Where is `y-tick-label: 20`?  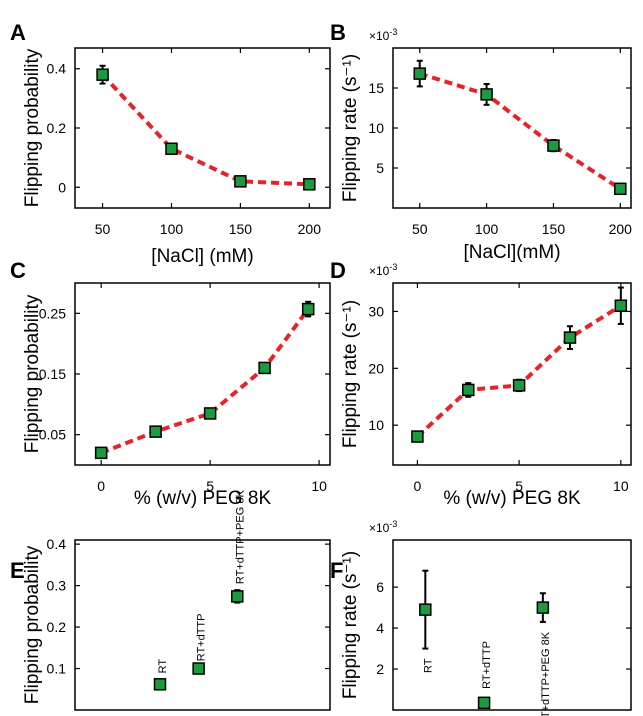
y-tick-label: 20 is located at coordinates (376, 368).